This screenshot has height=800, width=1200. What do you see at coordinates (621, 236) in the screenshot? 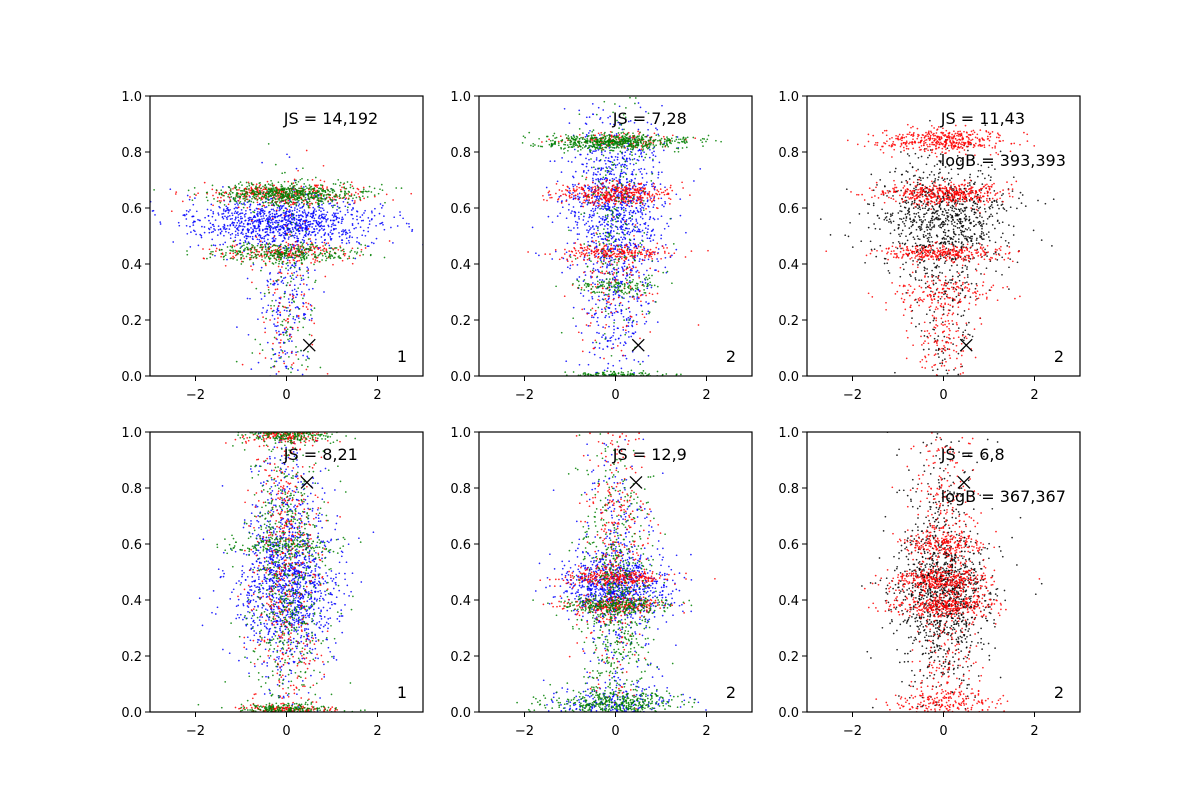
I see `panel-top-middle-points` at bounding box center [621, 236].